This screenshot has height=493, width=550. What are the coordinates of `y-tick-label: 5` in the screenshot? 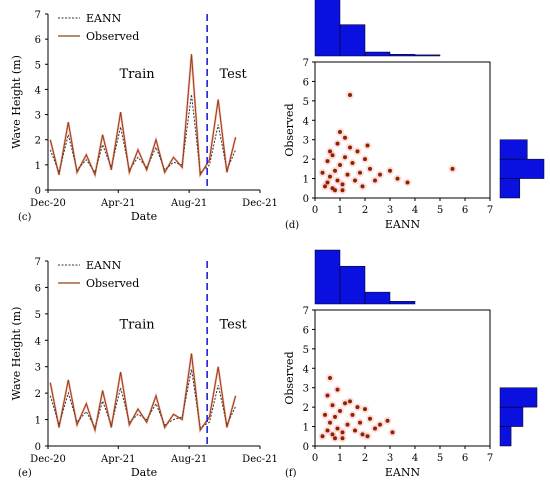 It's located at (38, 315).